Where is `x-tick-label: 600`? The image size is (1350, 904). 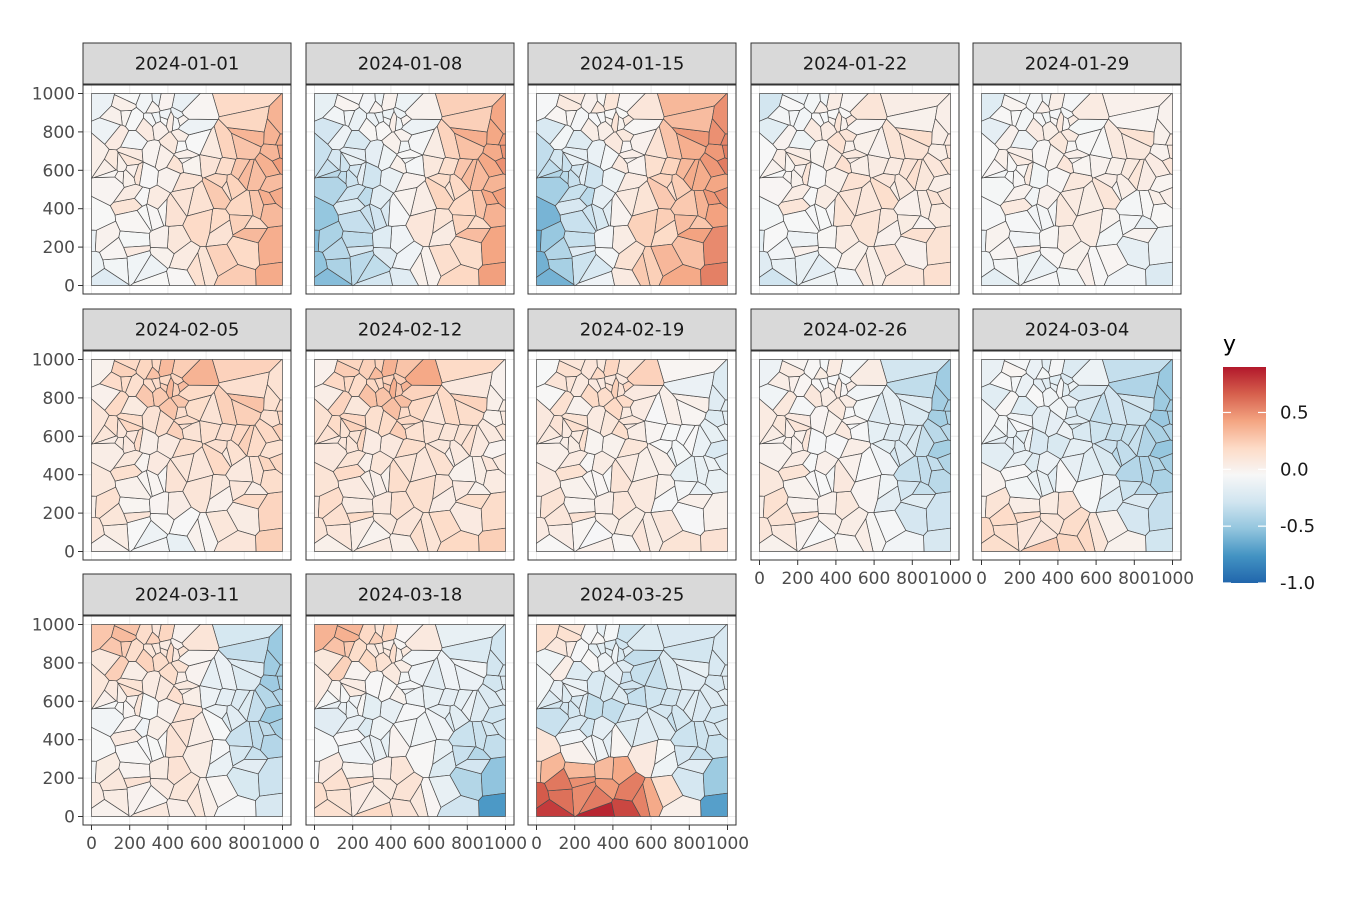 x-tick-label: 600 is located at coordinates (206, 844).